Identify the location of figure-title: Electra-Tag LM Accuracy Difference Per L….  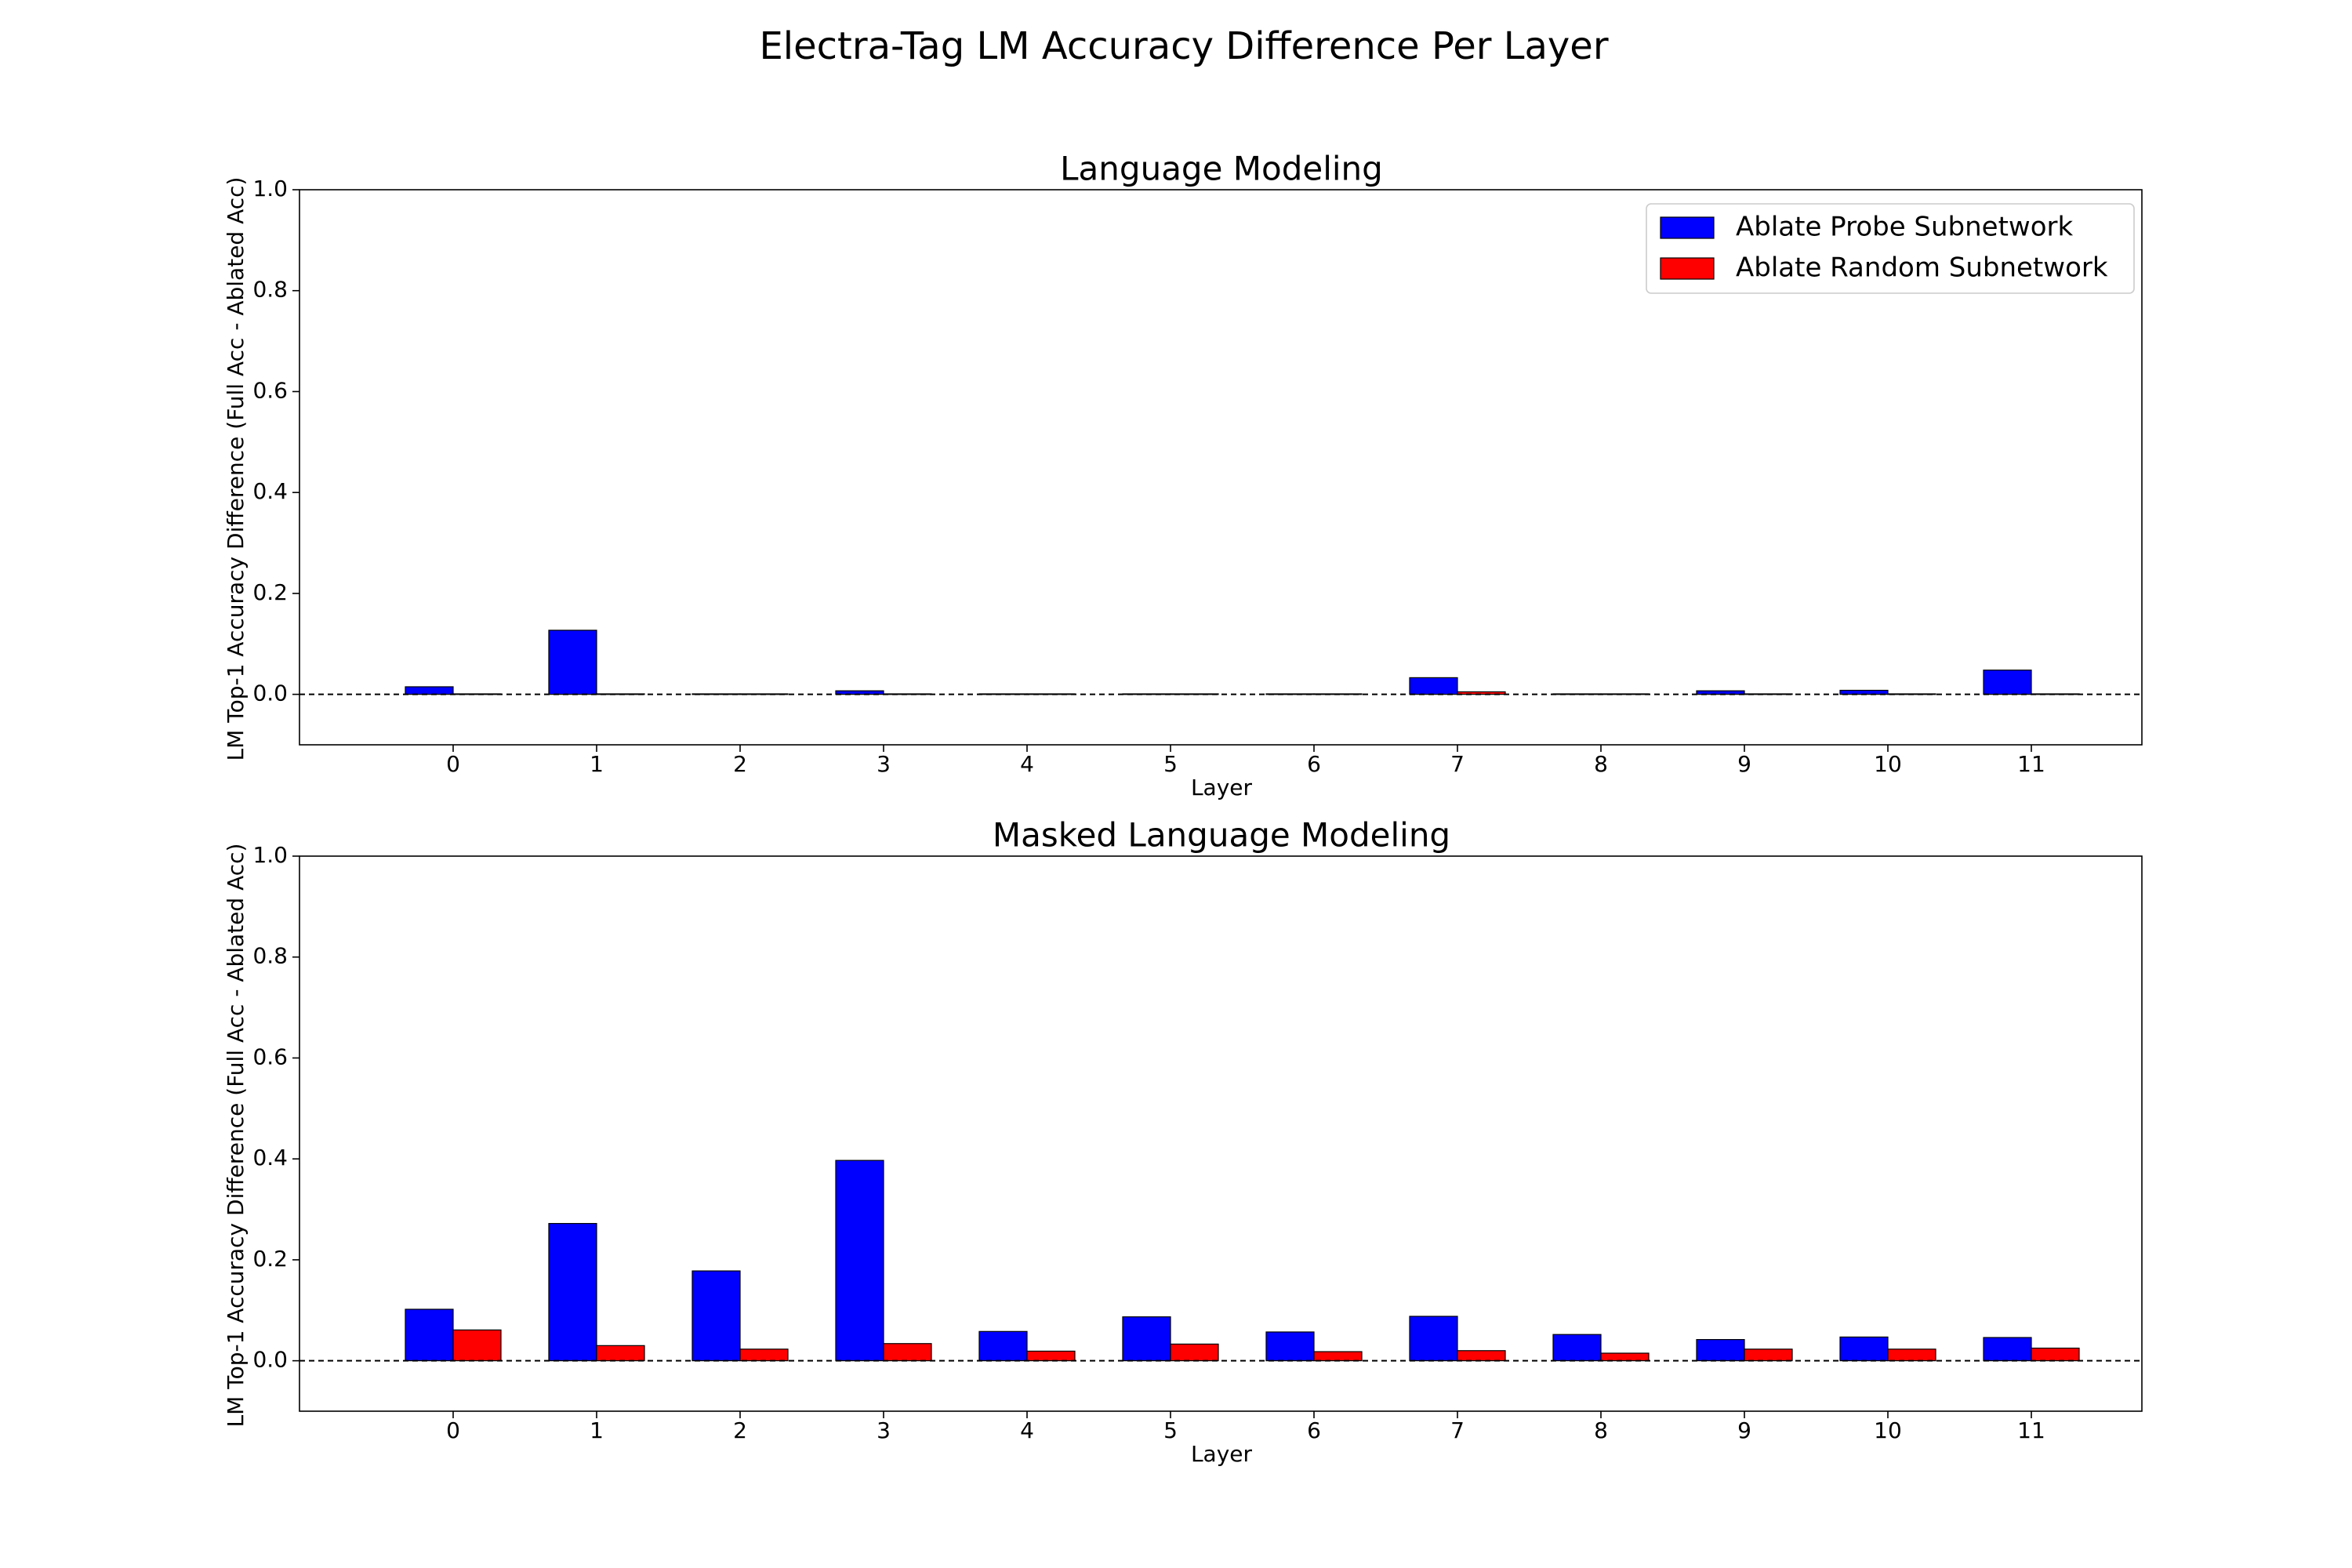
(1183, 46).